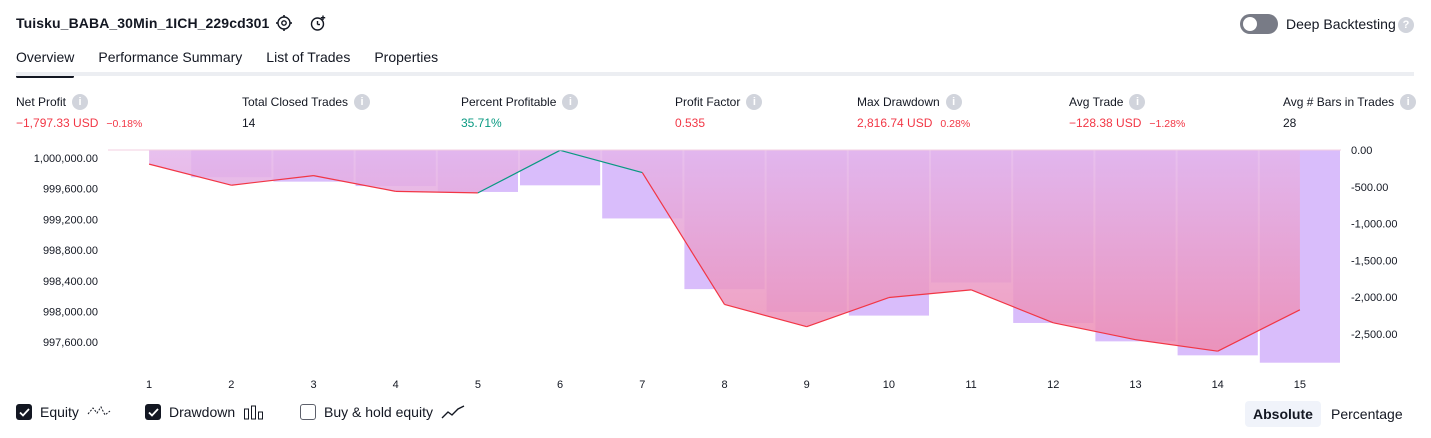 The image size is (1431, 438). I want to click on tab-performance-summary: Performance Summary, so click(170, 57).